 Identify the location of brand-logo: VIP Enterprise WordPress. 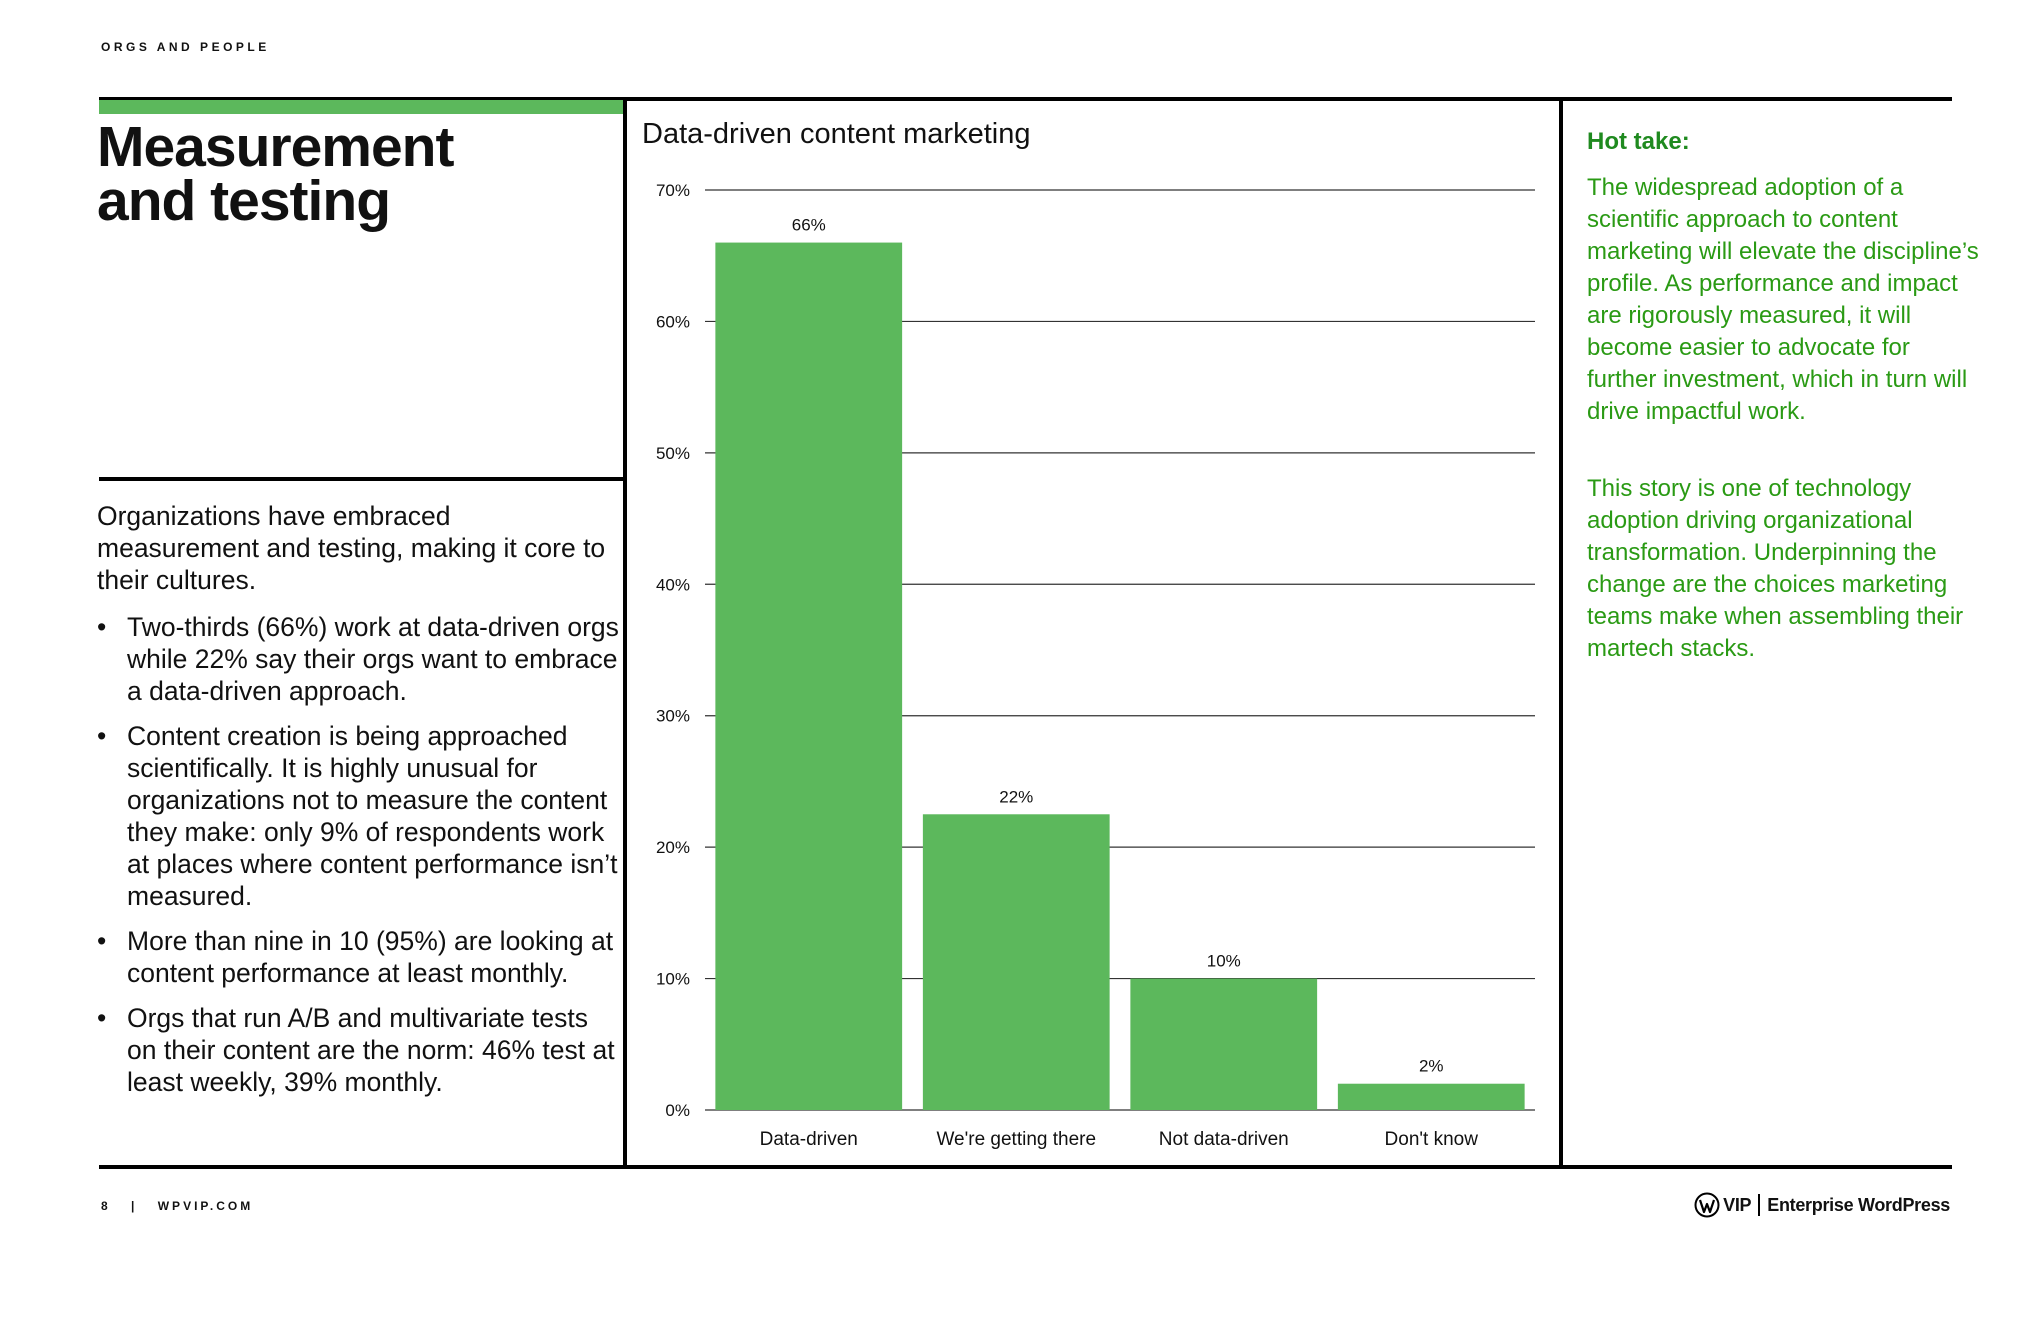
(1822, 1205).